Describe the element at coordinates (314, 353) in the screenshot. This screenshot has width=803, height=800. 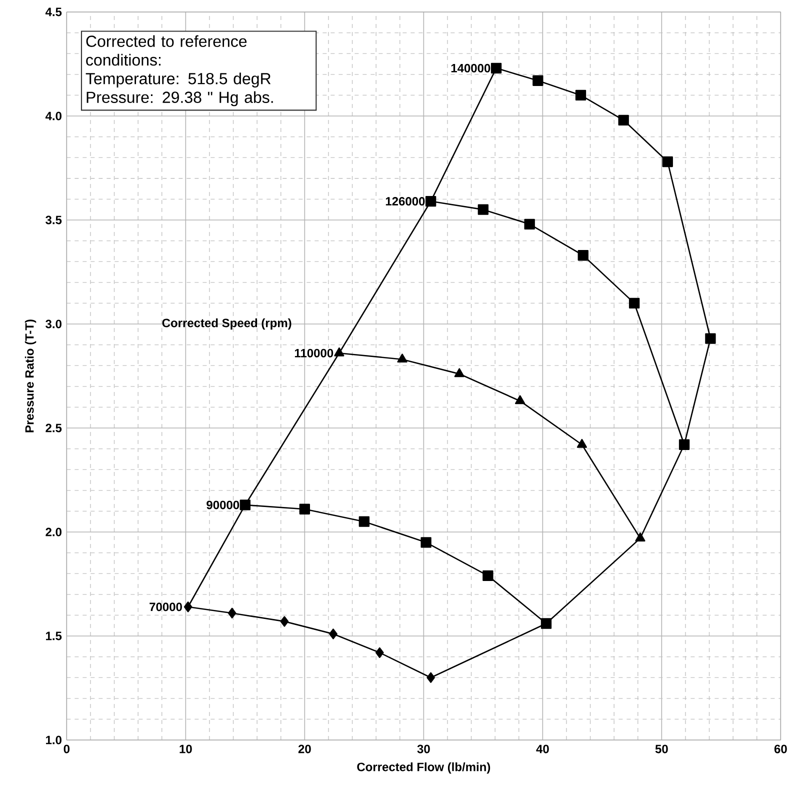
I see `series-label: 110000` at that location.